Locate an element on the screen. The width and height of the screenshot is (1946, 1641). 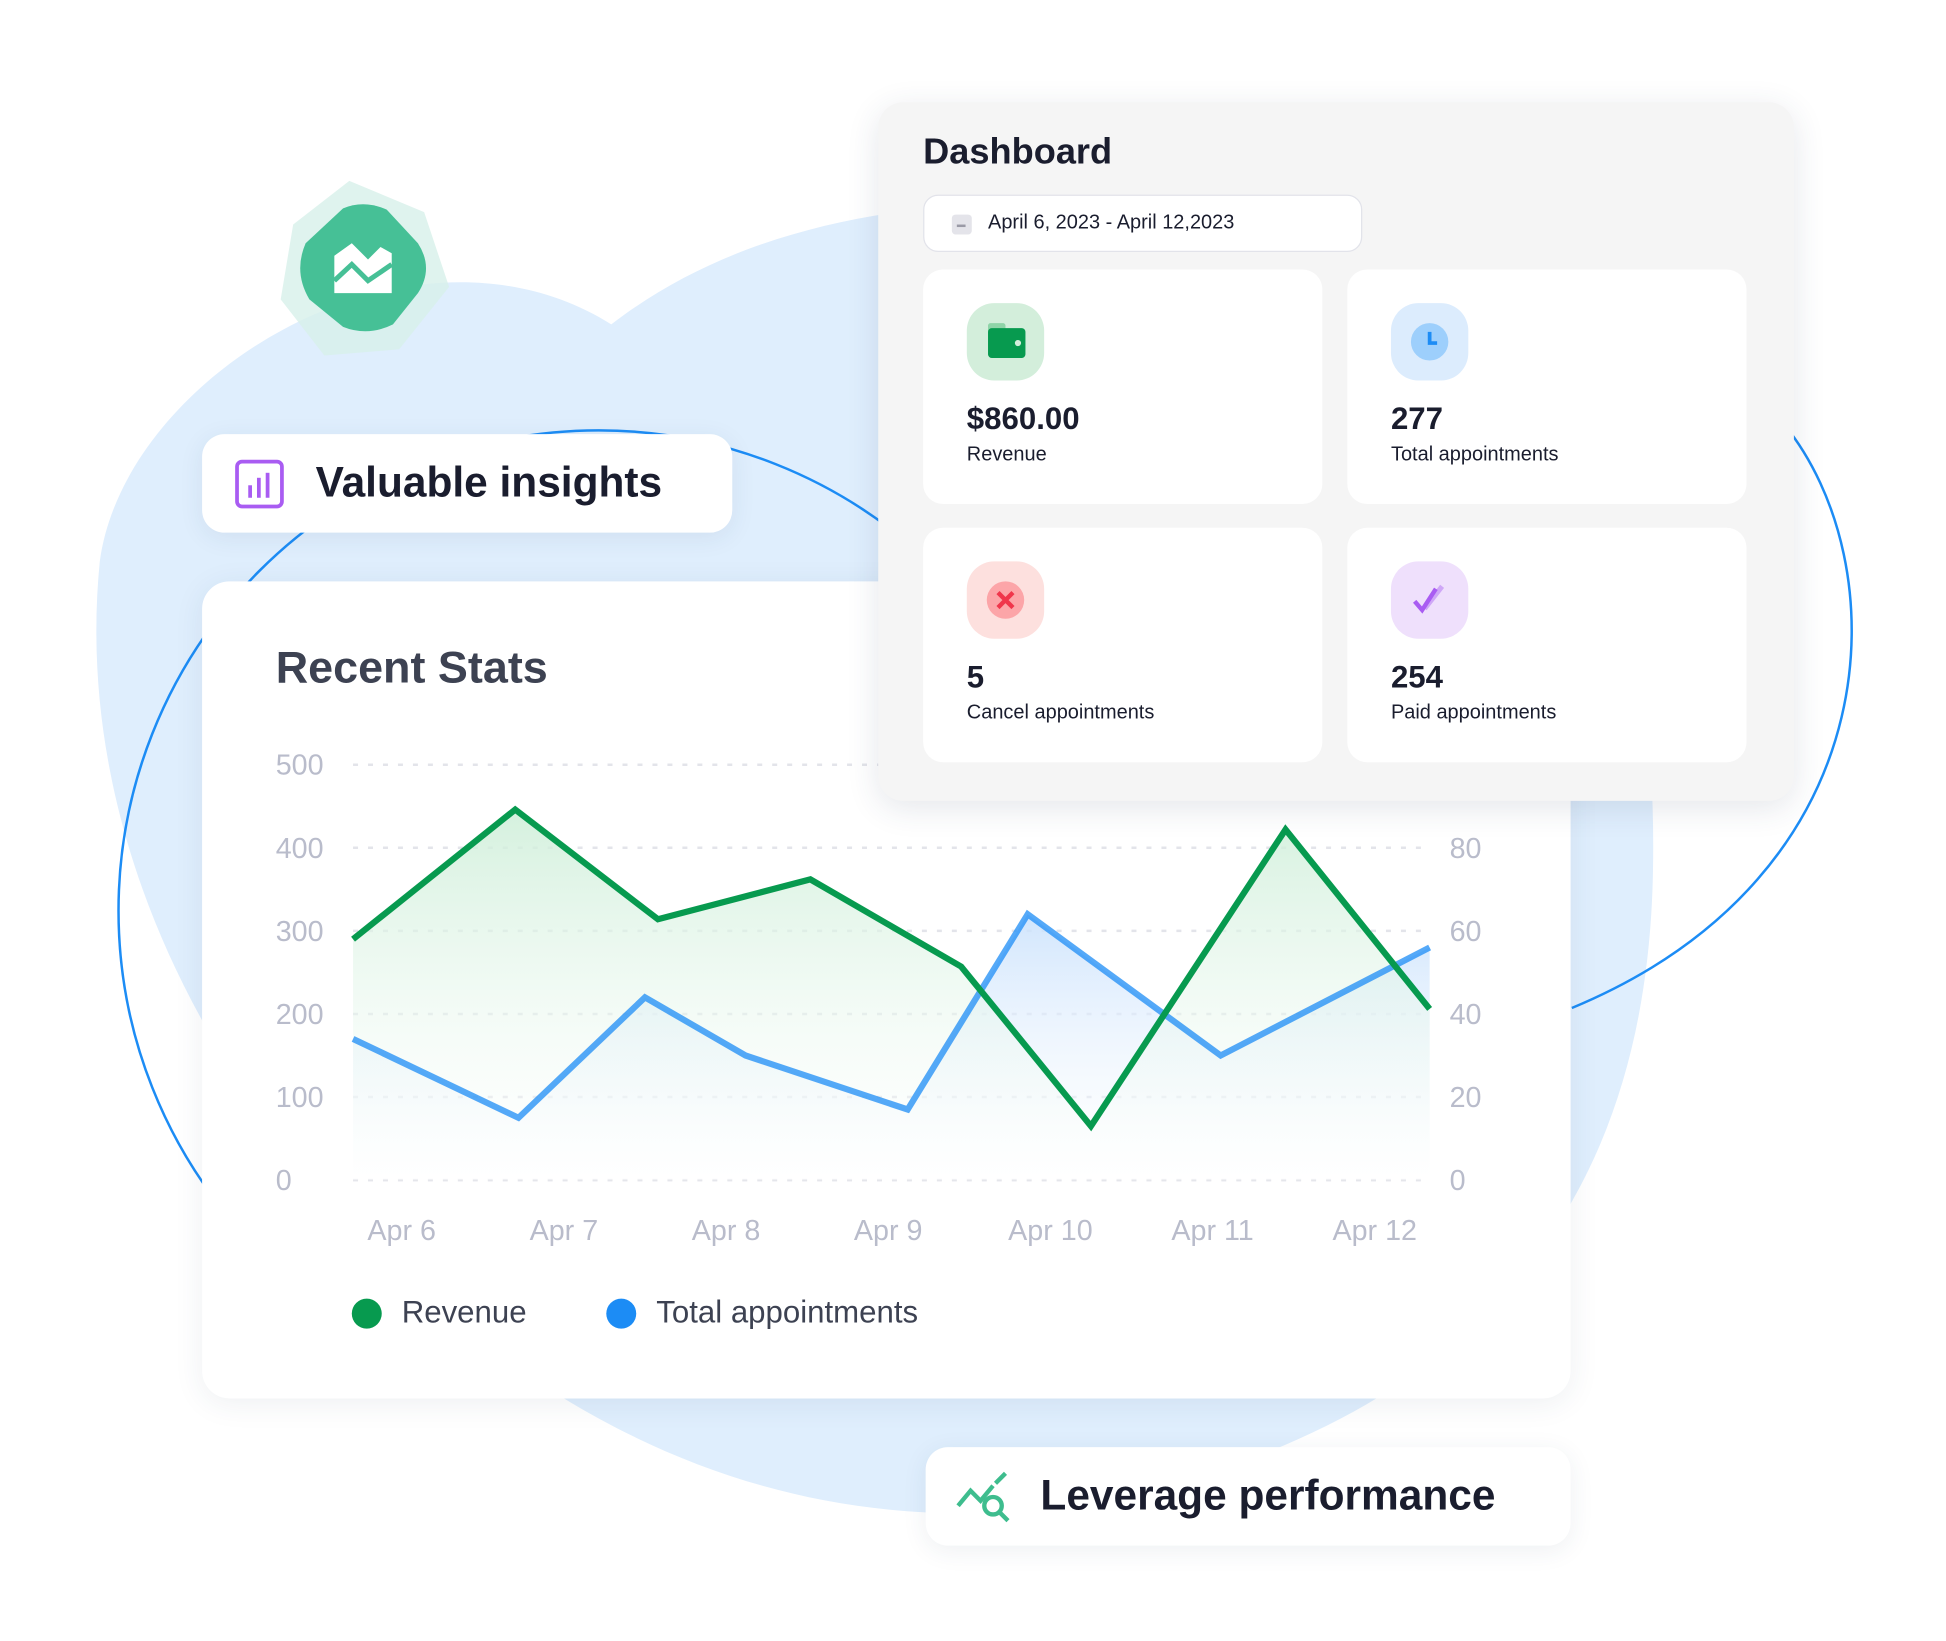
x-tick: Apr 6 is located at coordinates (401, 1231).